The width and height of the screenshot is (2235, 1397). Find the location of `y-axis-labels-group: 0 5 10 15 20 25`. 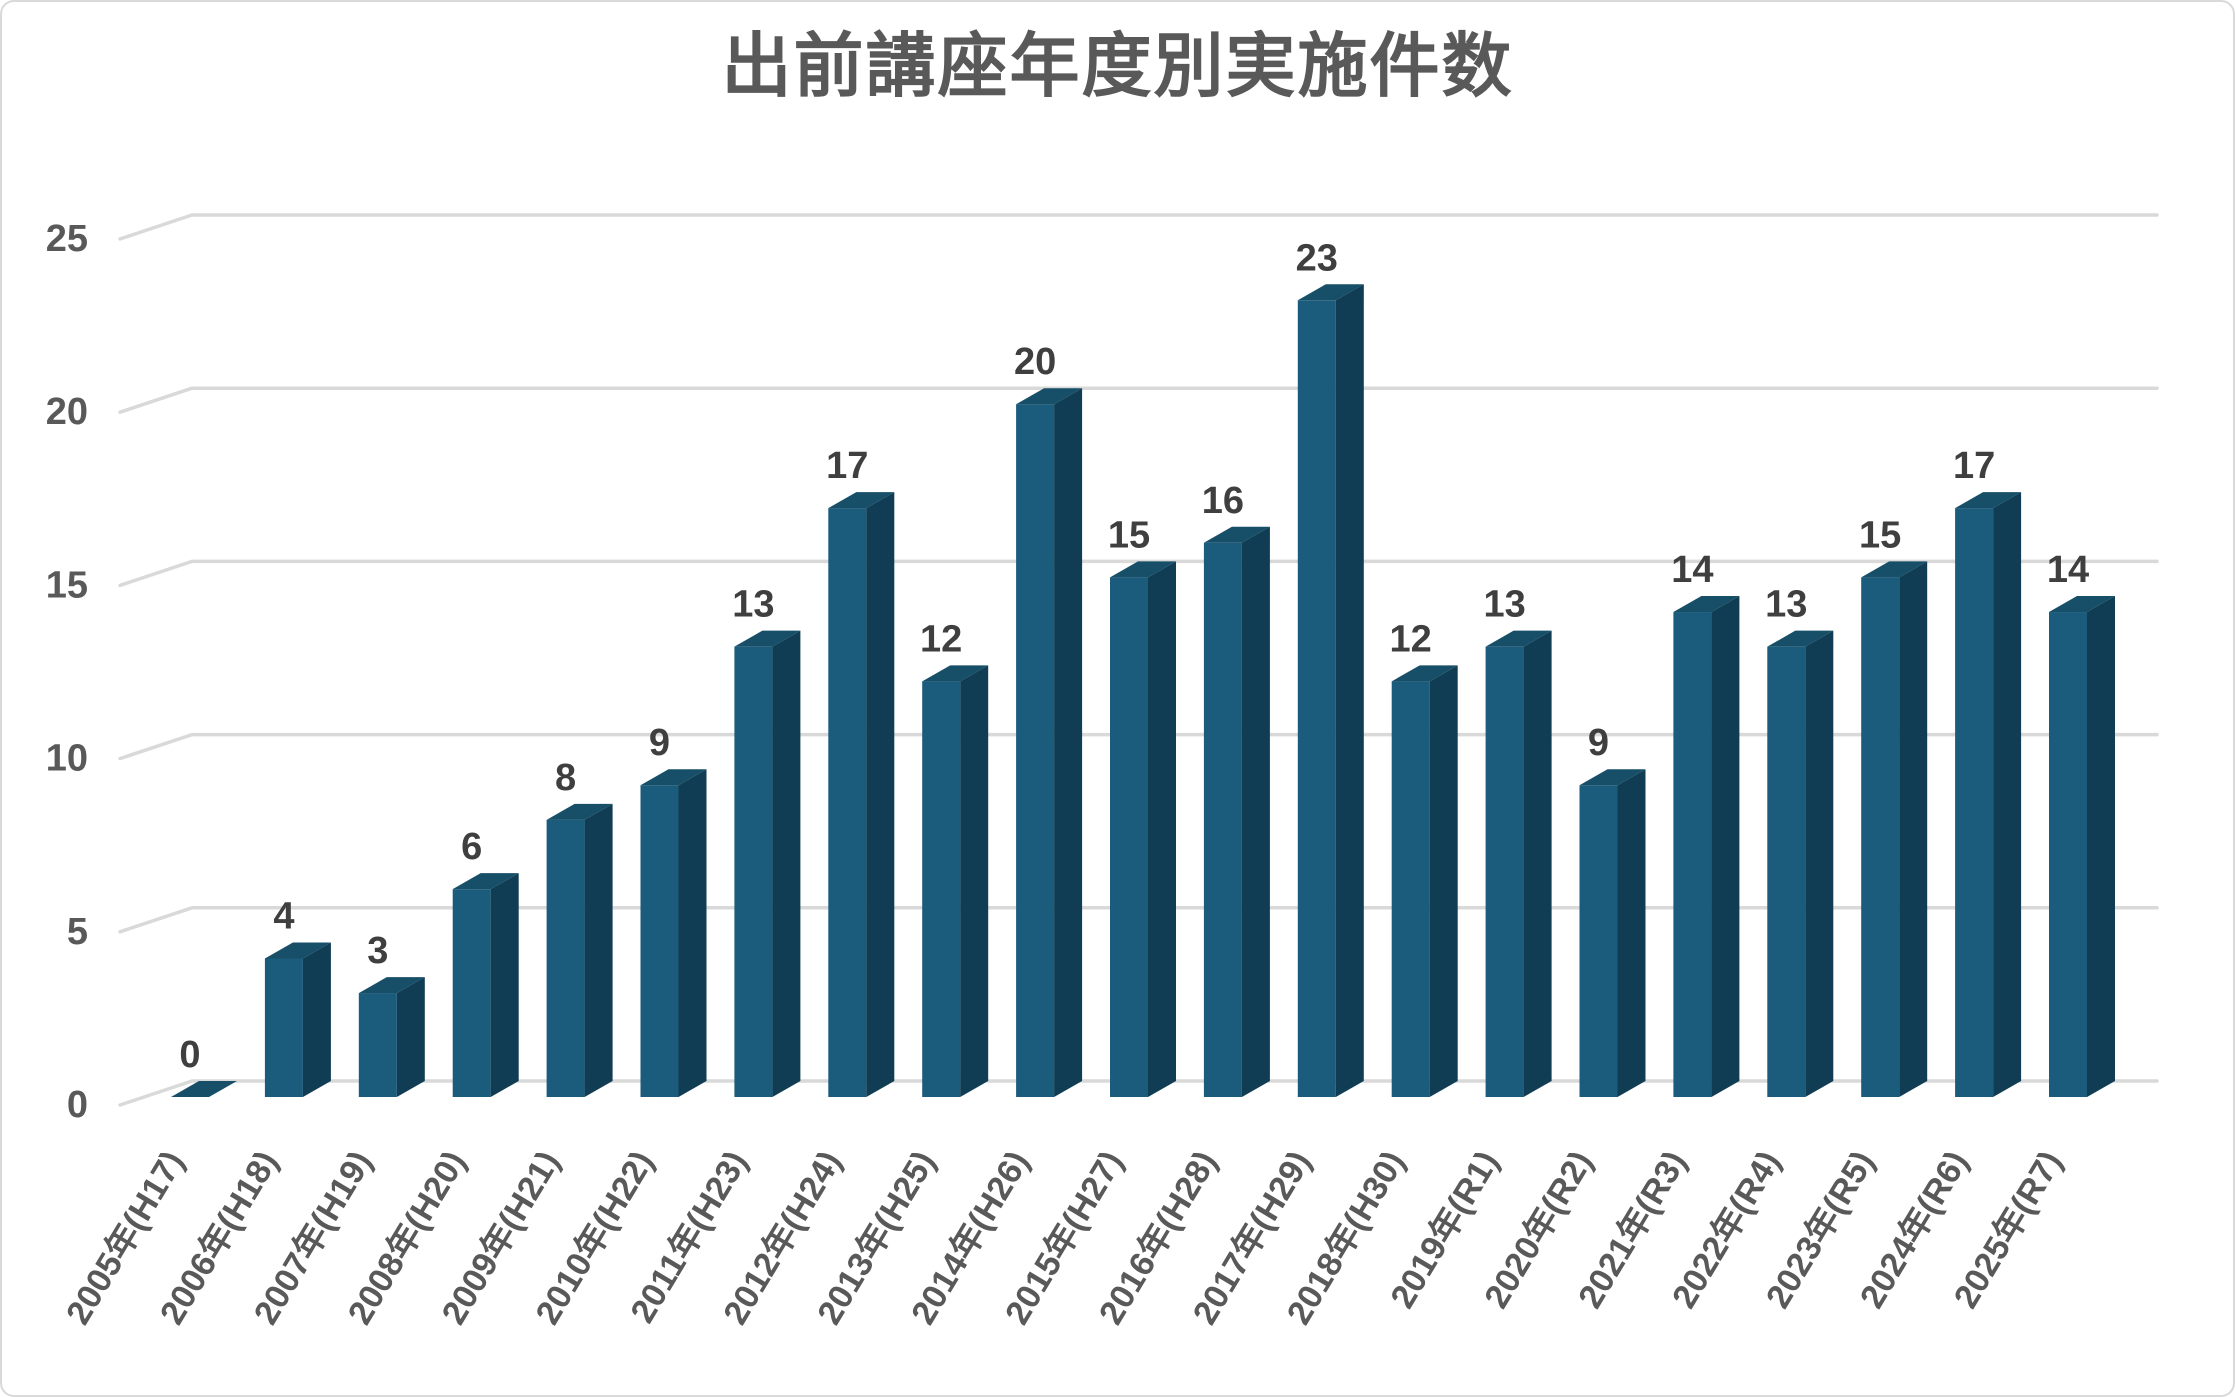

y-axis-labels-group: 0 5 10 15 20 25 is located at coordinates (67, 672).